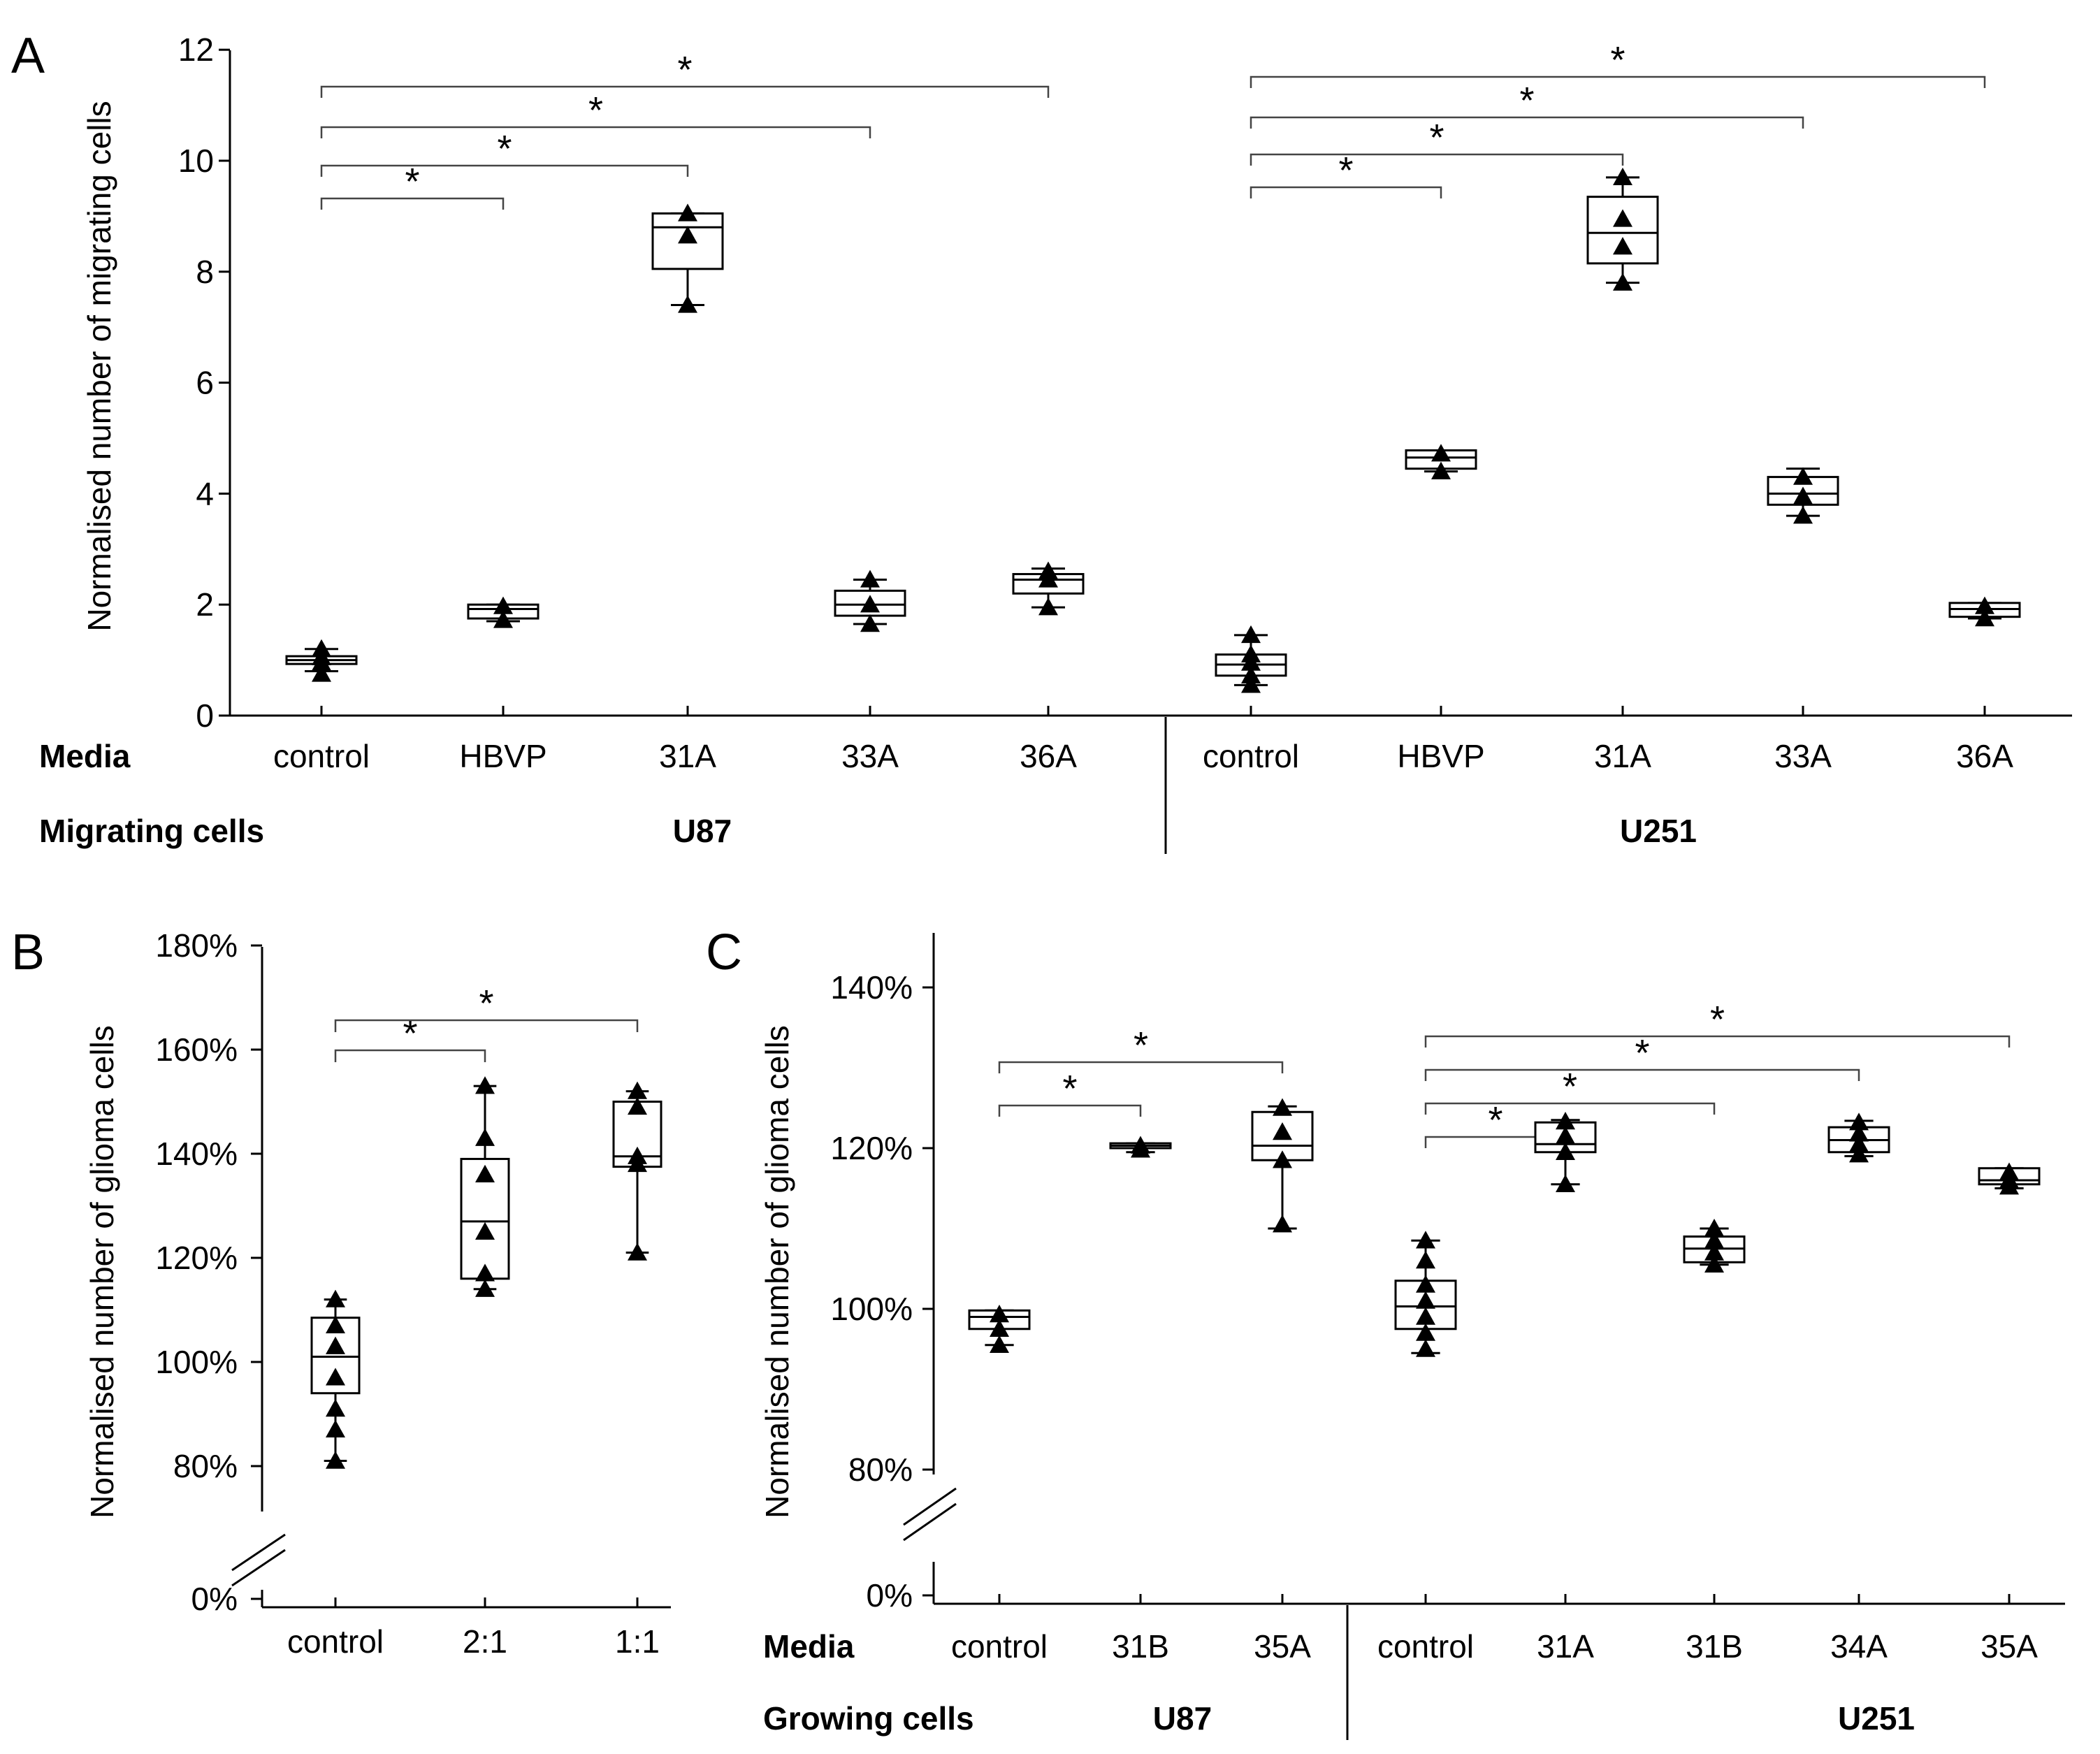 This screenshot has height=1754, width=2100. I want to click on panel-a-row-label-media: Media, so click(85, 756).